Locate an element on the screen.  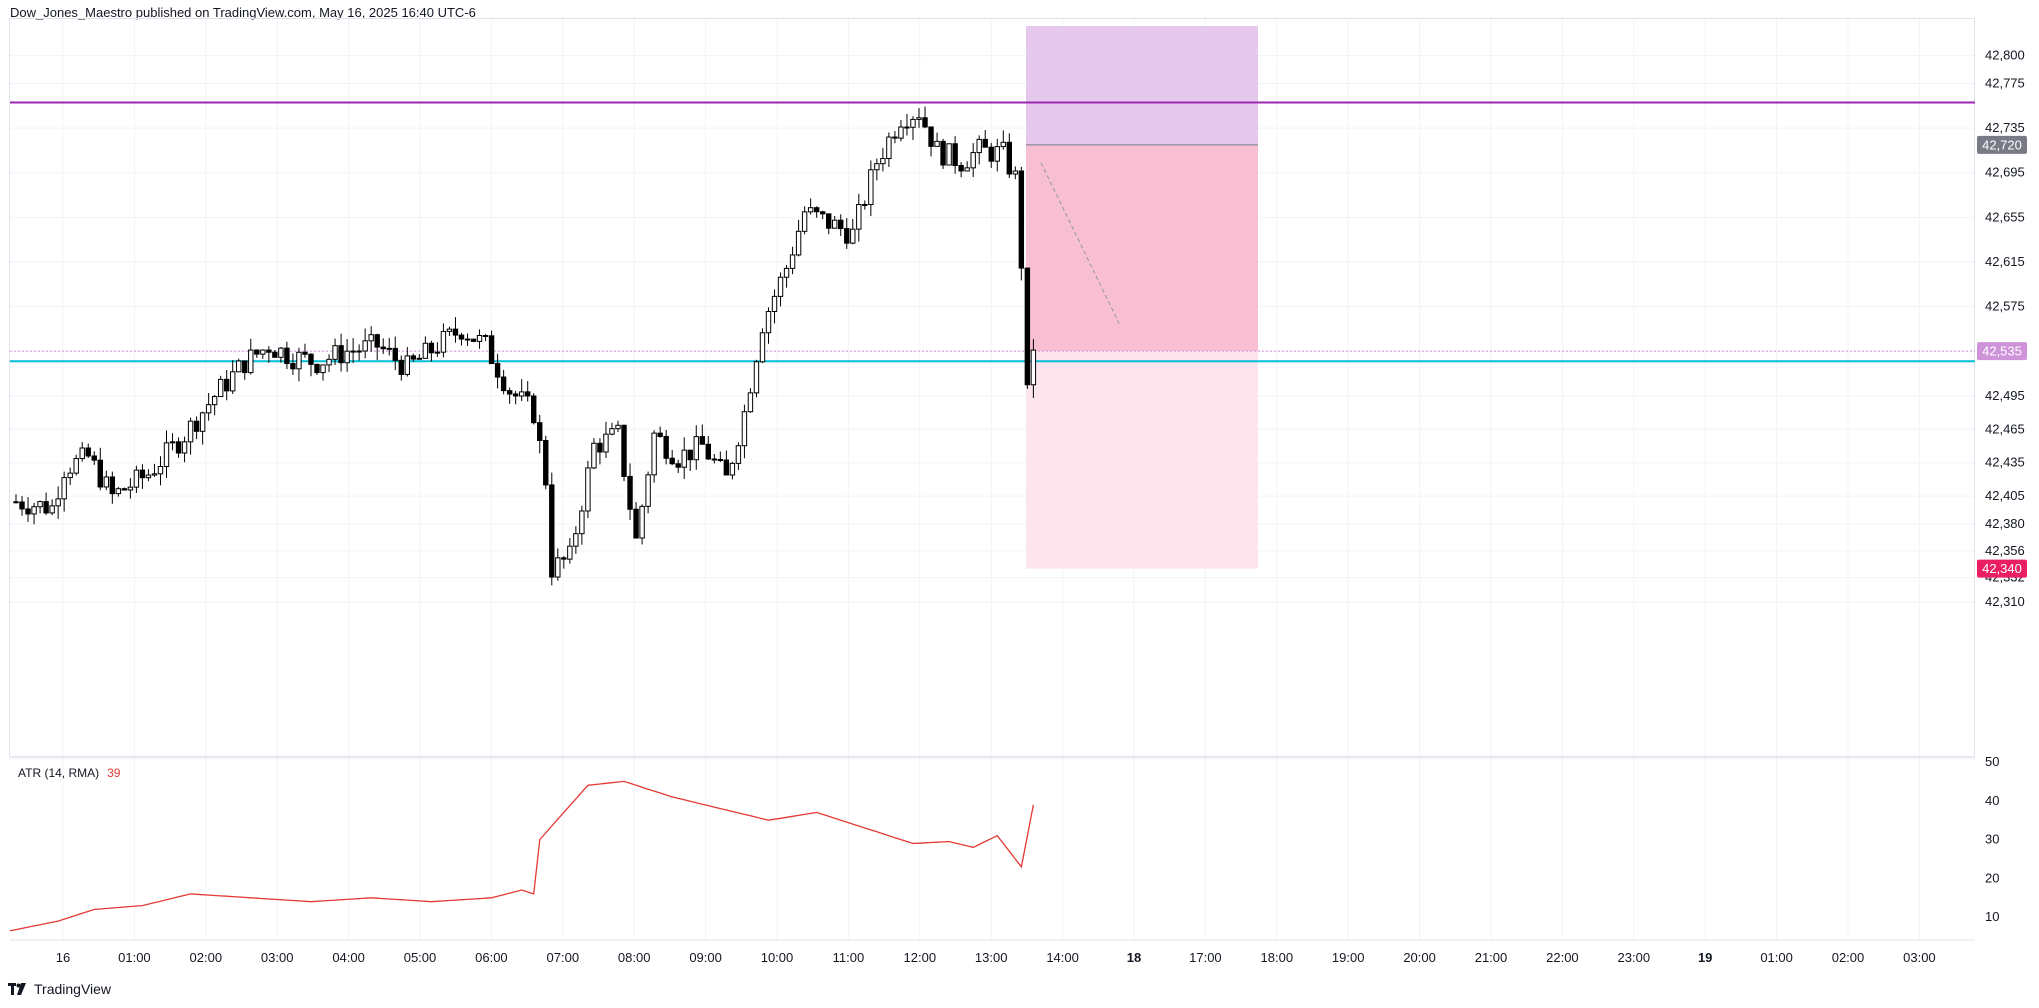
stop-zone-upper is located at coordinates (1142, 248).